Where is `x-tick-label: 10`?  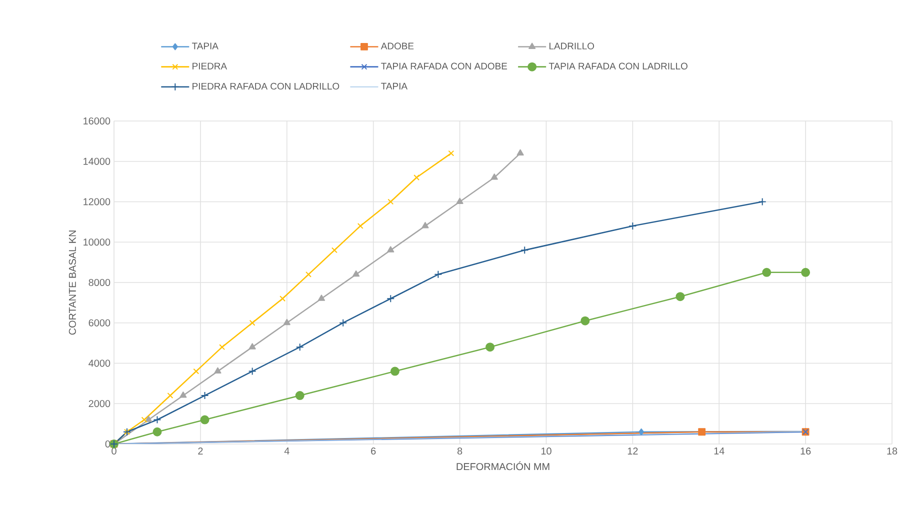 x-tick-label: 10 is located at coordinates (546, 451).